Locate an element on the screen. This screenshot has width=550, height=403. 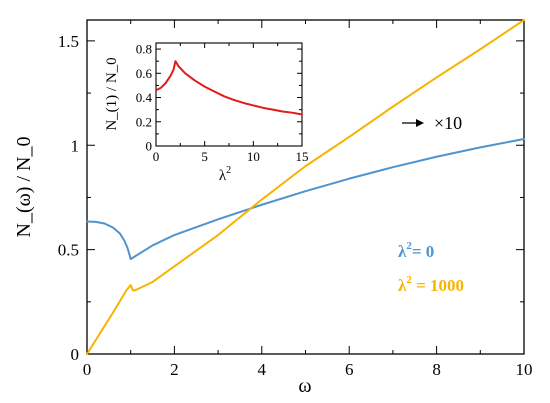
inset-series is located at coordinates (229, 88).